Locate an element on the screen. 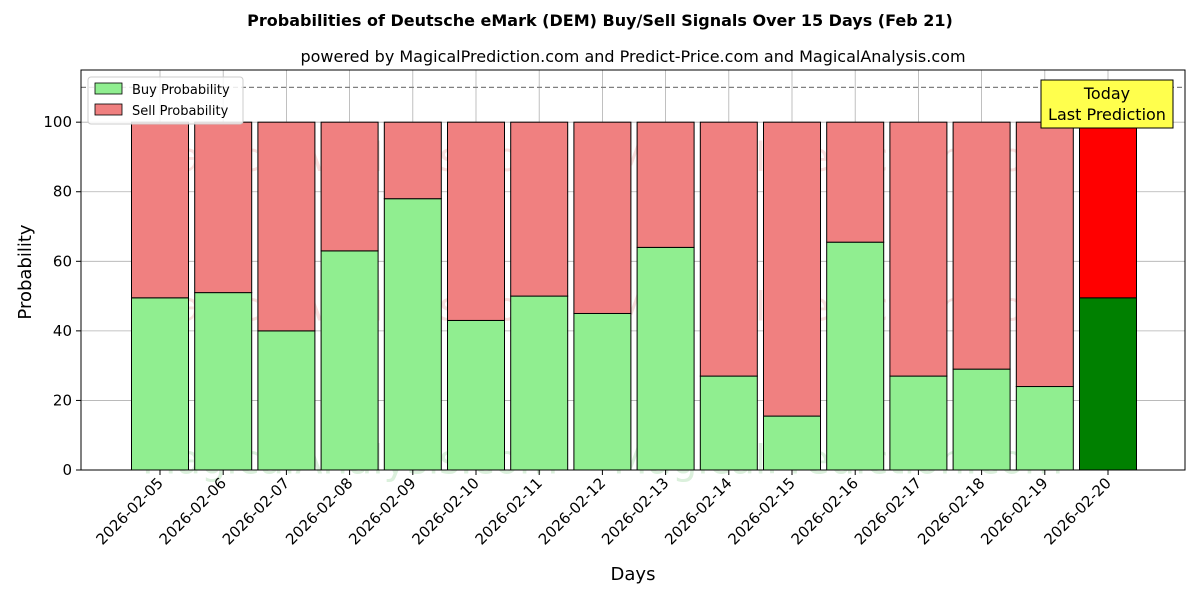 This screenshot has height=600, width=1200. today-annotation: Today Last Prediction is located at coordinates (1107, 104).